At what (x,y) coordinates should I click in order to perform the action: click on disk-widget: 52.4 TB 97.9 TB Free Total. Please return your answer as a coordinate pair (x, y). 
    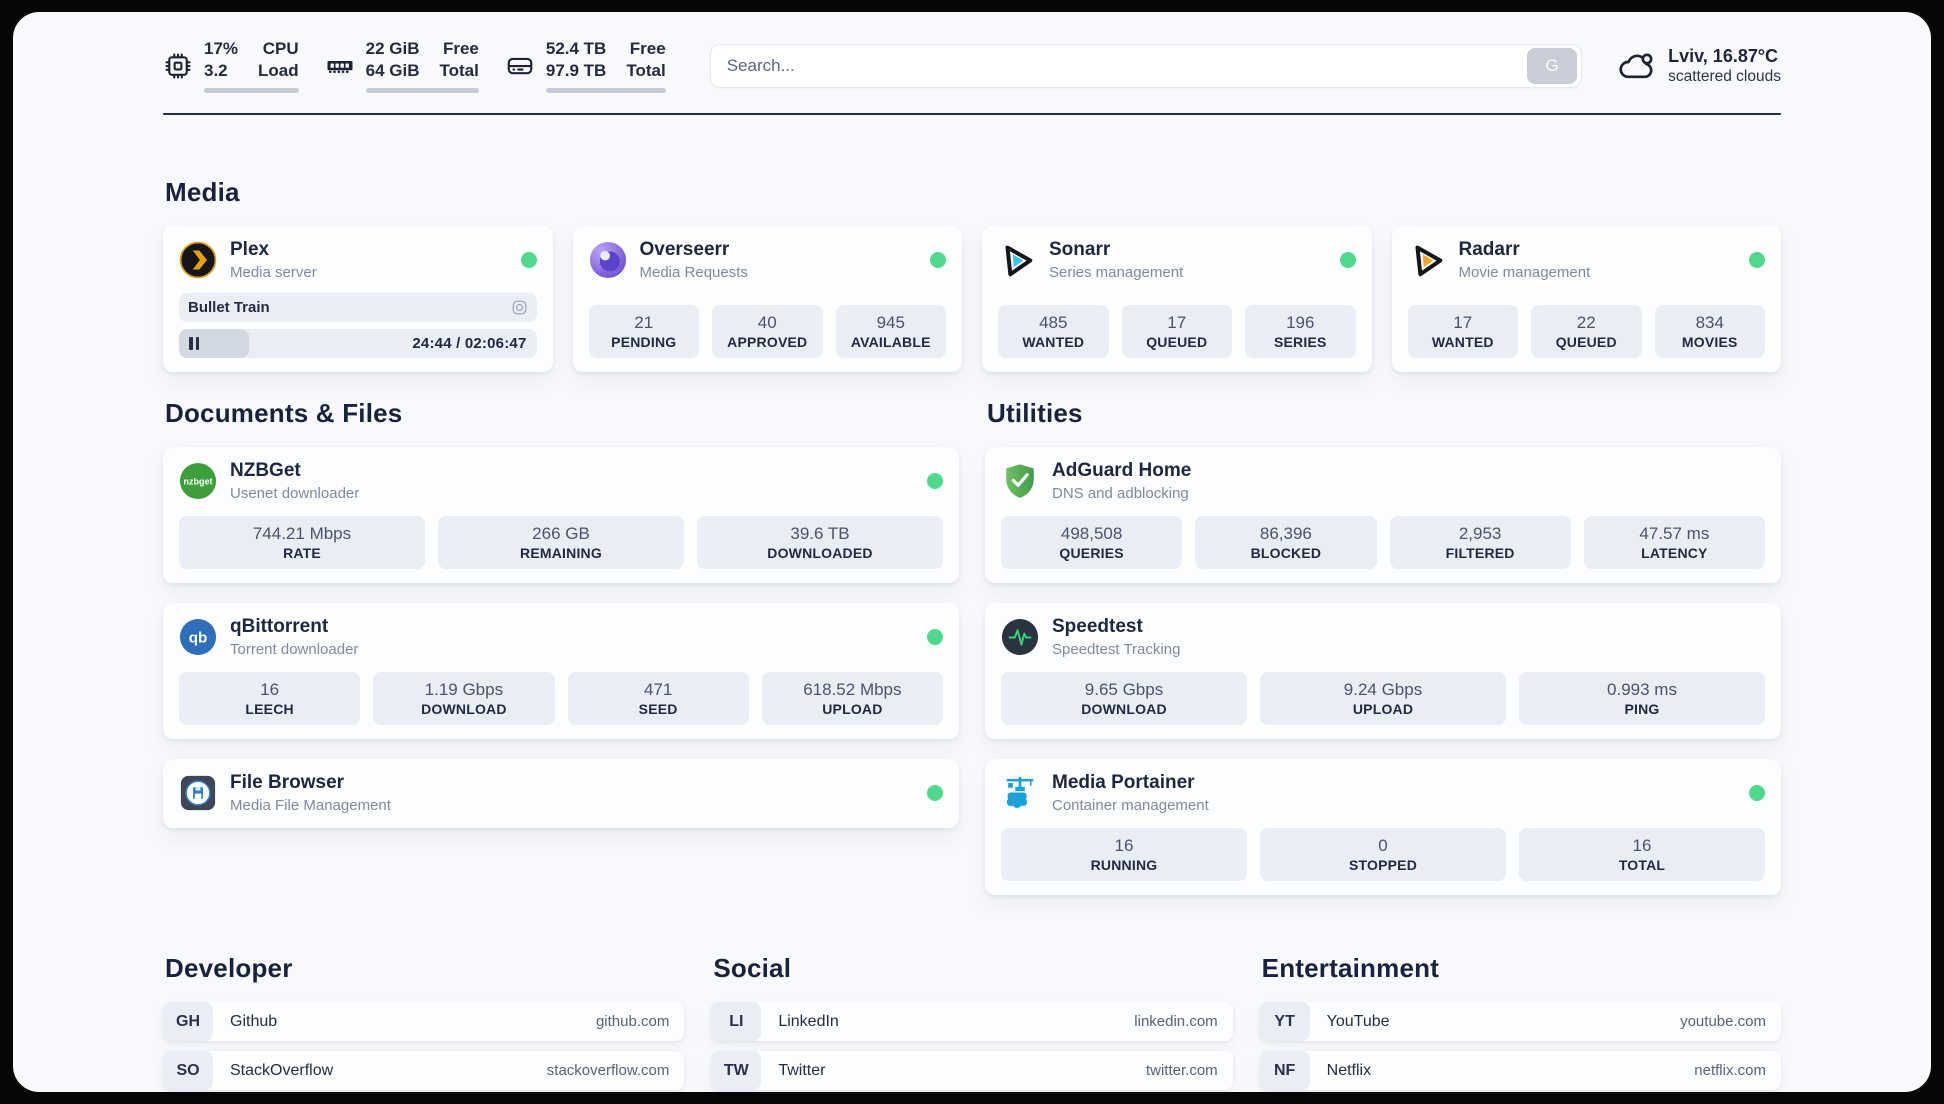
    Looking at the image, I should click on (585, 66).